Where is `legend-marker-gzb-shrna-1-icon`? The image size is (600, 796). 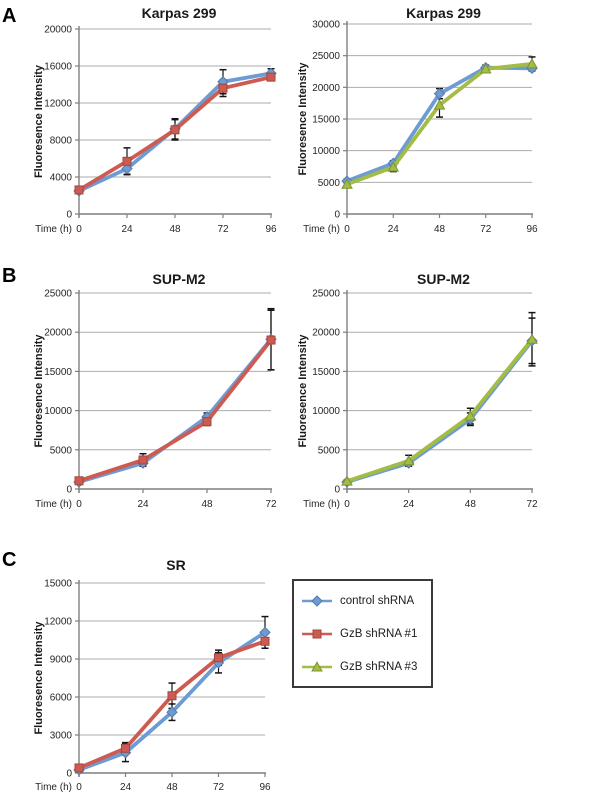
legend-marker-gzb-shrna-1-icon is located at coordinates (317, 634).